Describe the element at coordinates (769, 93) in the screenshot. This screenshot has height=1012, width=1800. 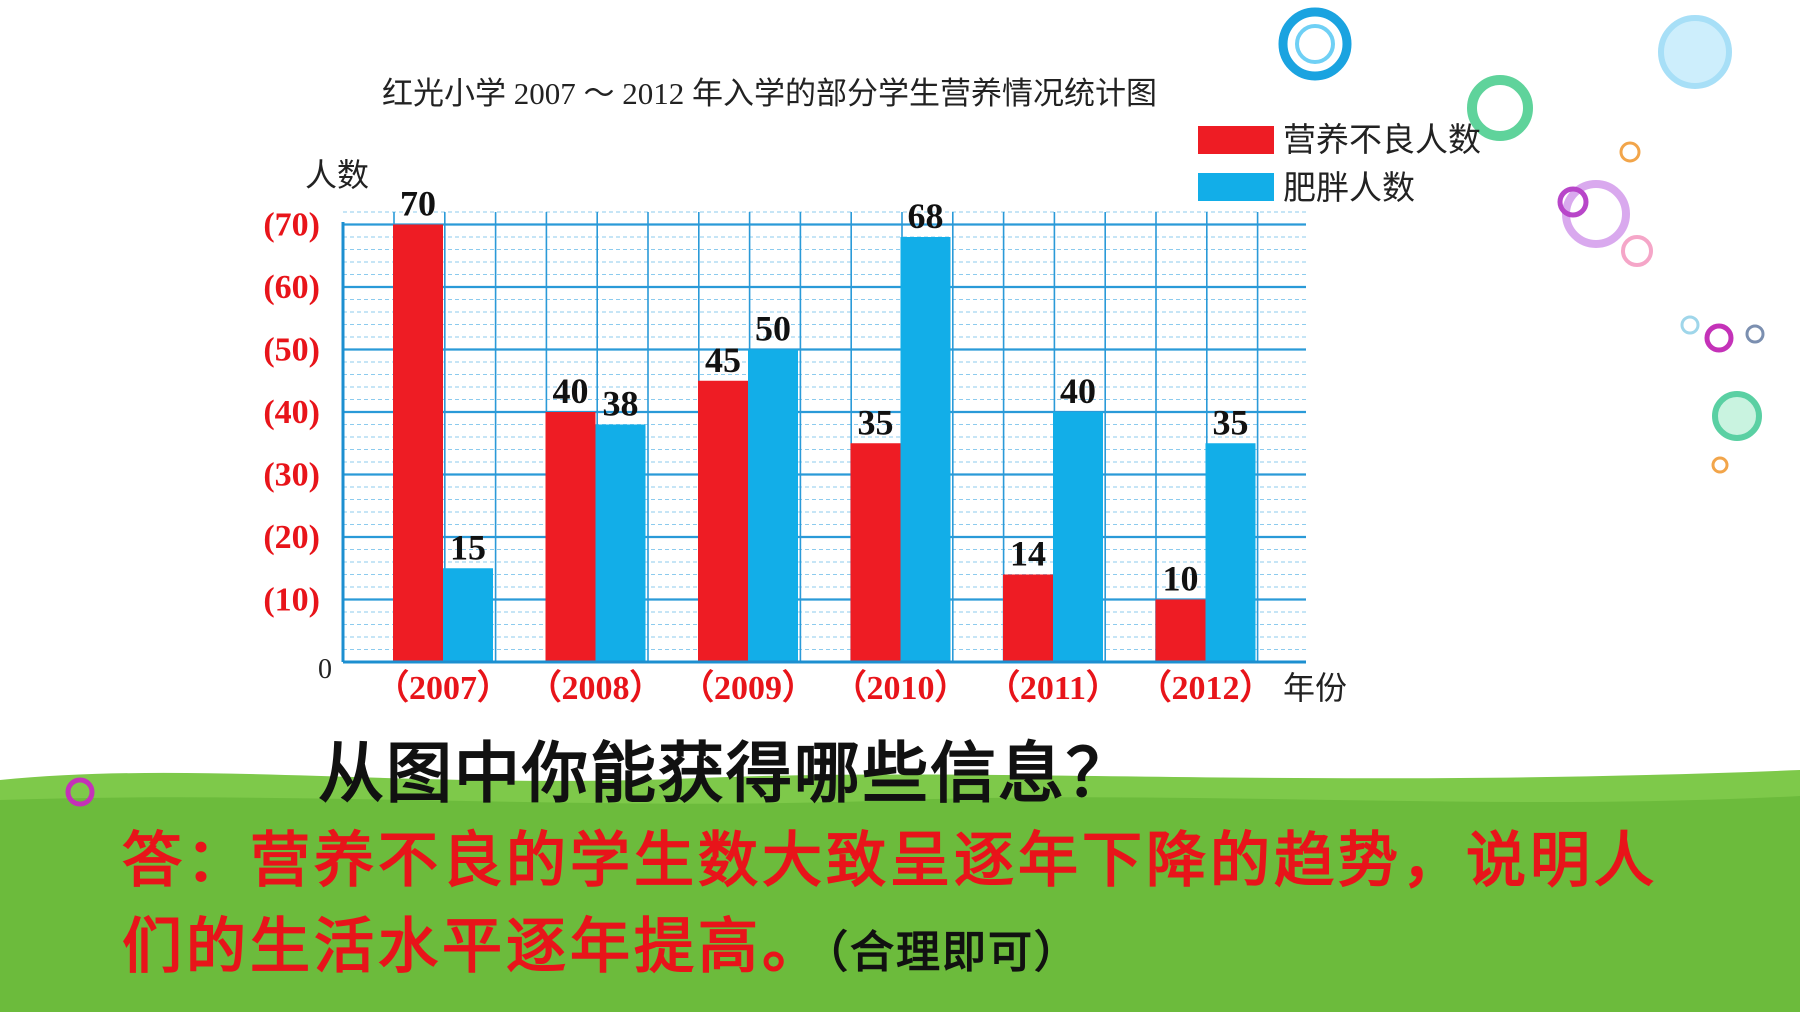
I see `chart-title: 红光小学 2007 ～ 2012 年入学的部分学生营养情况统计图` at that location.